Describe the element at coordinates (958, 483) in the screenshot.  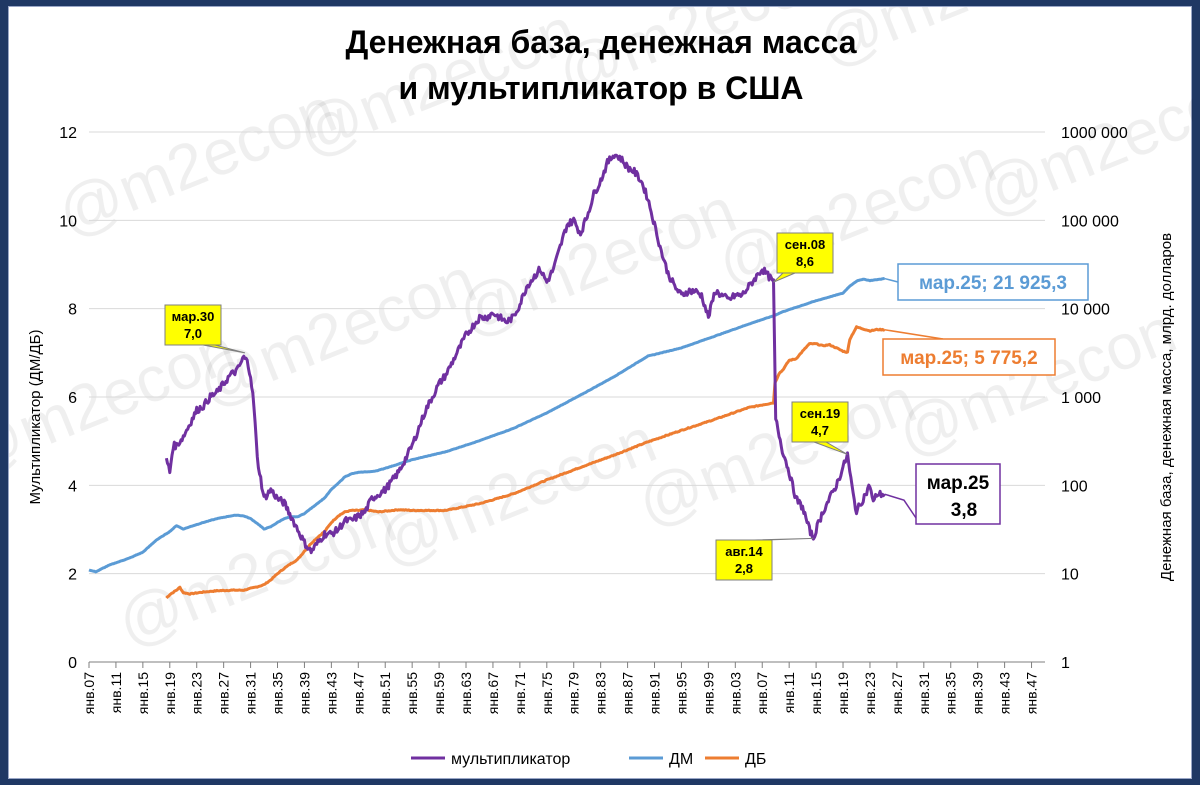
I see `callout-label: мар.25` at that location.